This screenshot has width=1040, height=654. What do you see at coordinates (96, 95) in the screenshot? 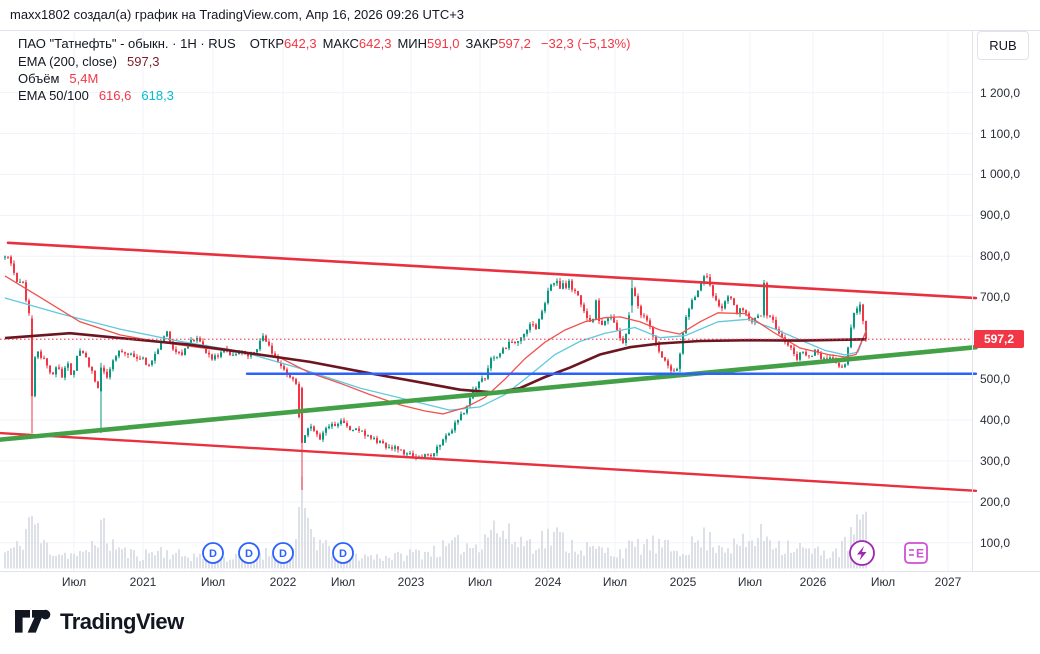
I see `indicator-row-ema50-100: EMA 50/100 616,6 618,3` at bounding box center [96, 95].